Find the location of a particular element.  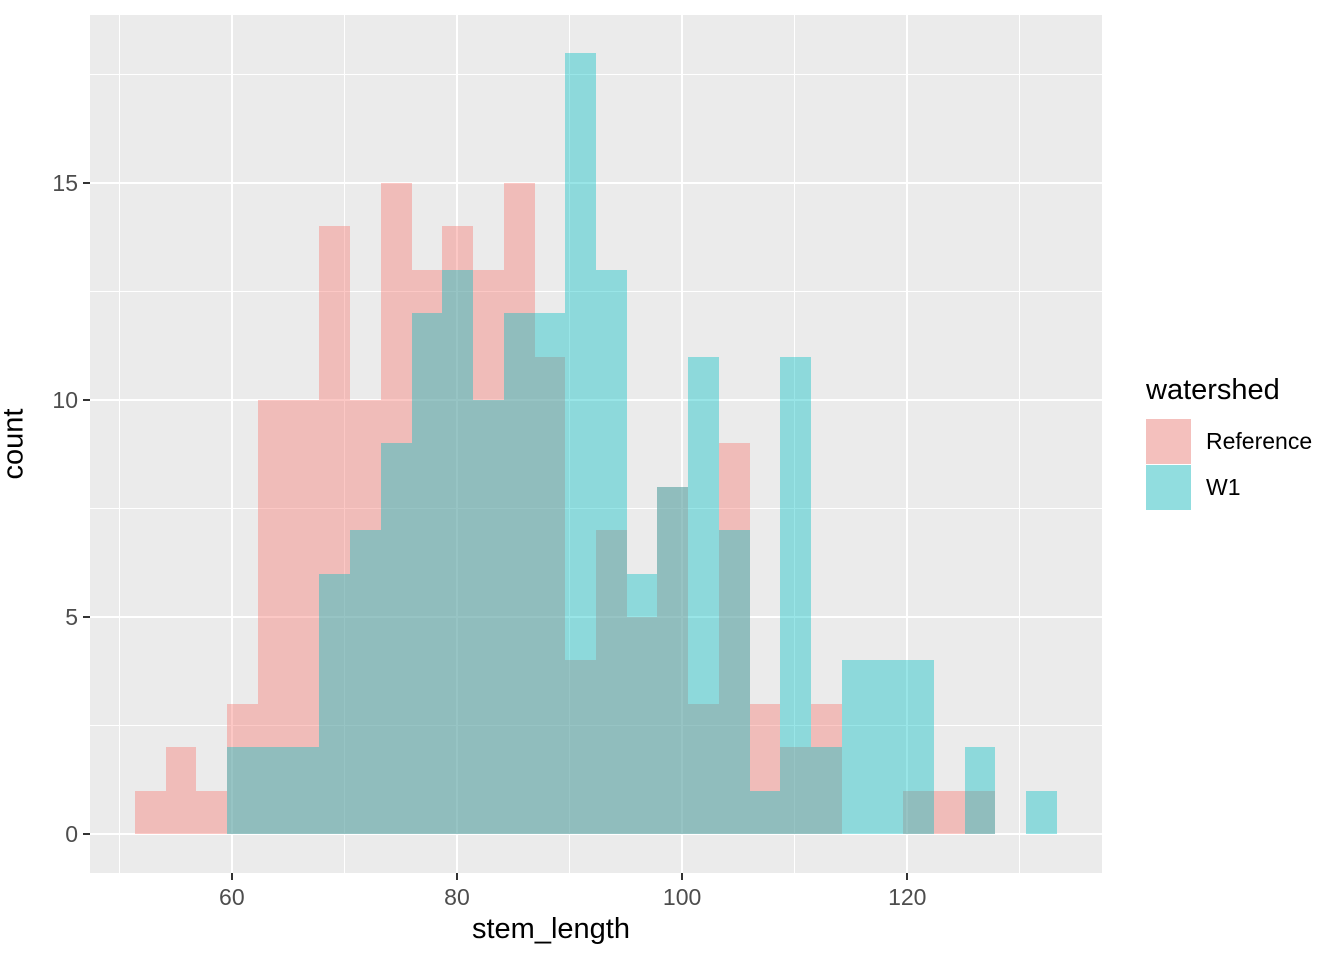

x-tick-label: 100 is located at coordinates (682, 897).